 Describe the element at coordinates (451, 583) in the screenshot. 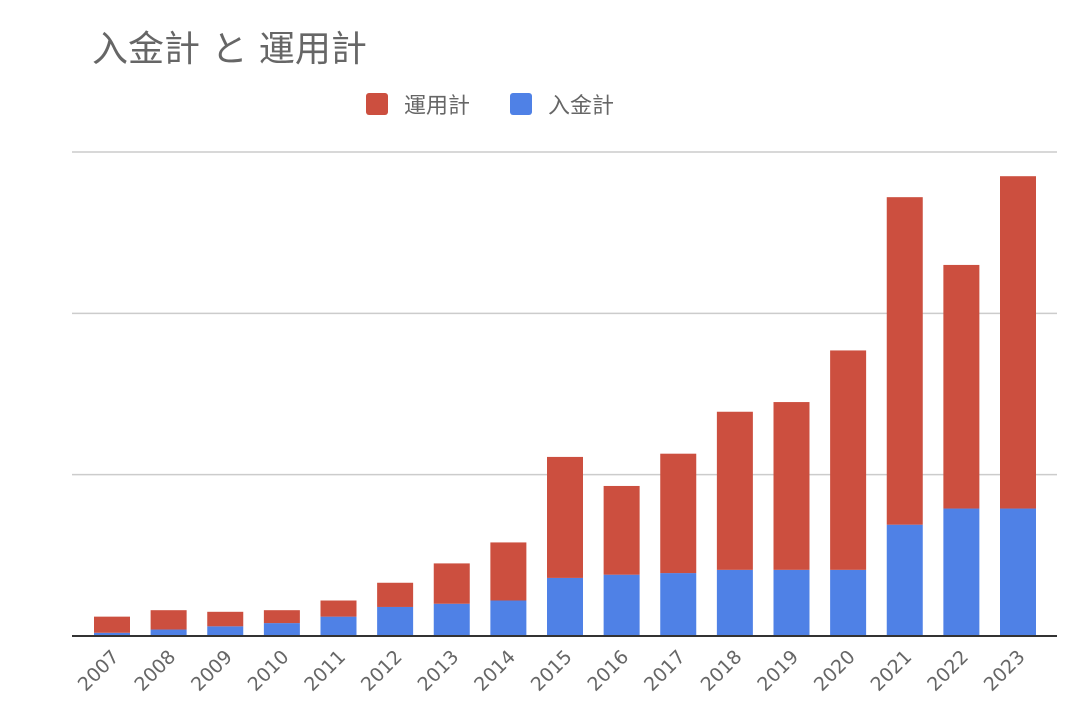

I see `bar-unyo-2013` at that location.